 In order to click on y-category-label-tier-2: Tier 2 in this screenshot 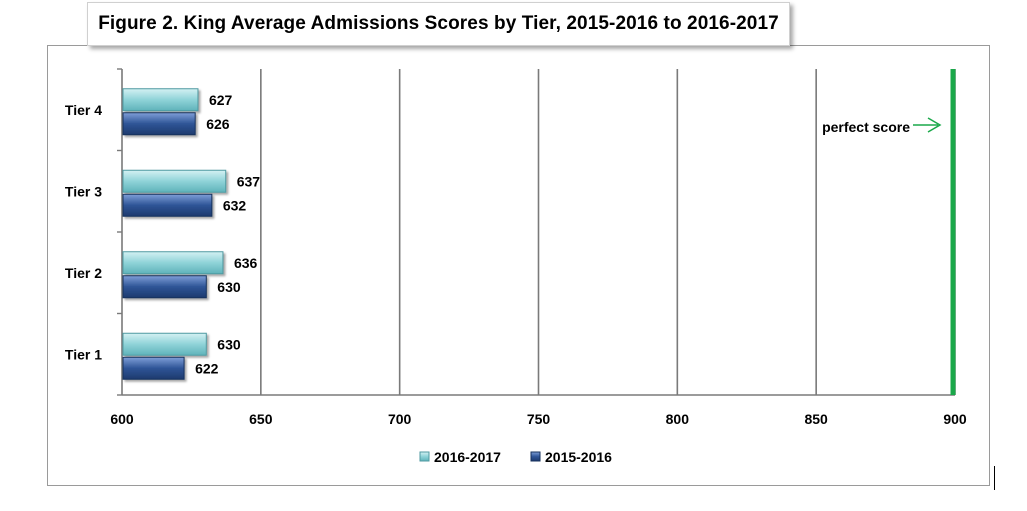, I will do `click(83, 273)`.